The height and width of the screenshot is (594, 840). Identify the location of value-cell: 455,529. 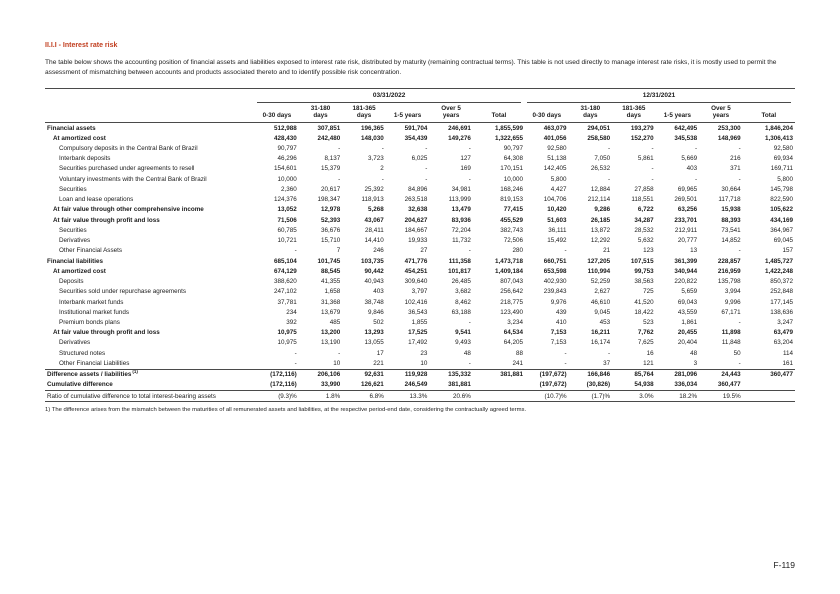
(512, 220).